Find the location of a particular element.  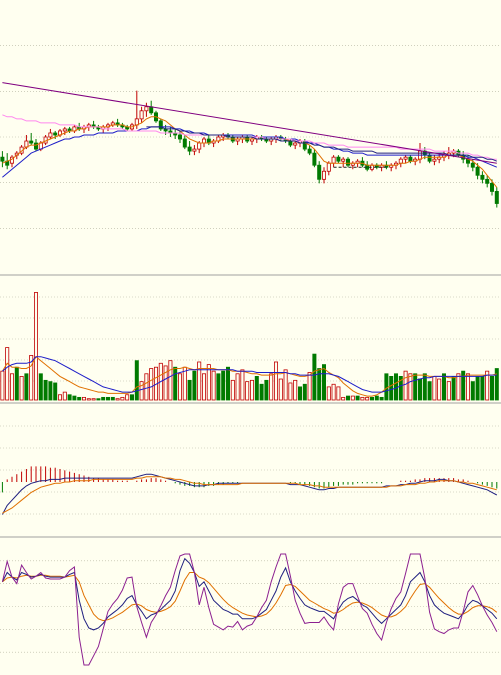

macd-panel is located at coordinates (249, 490).